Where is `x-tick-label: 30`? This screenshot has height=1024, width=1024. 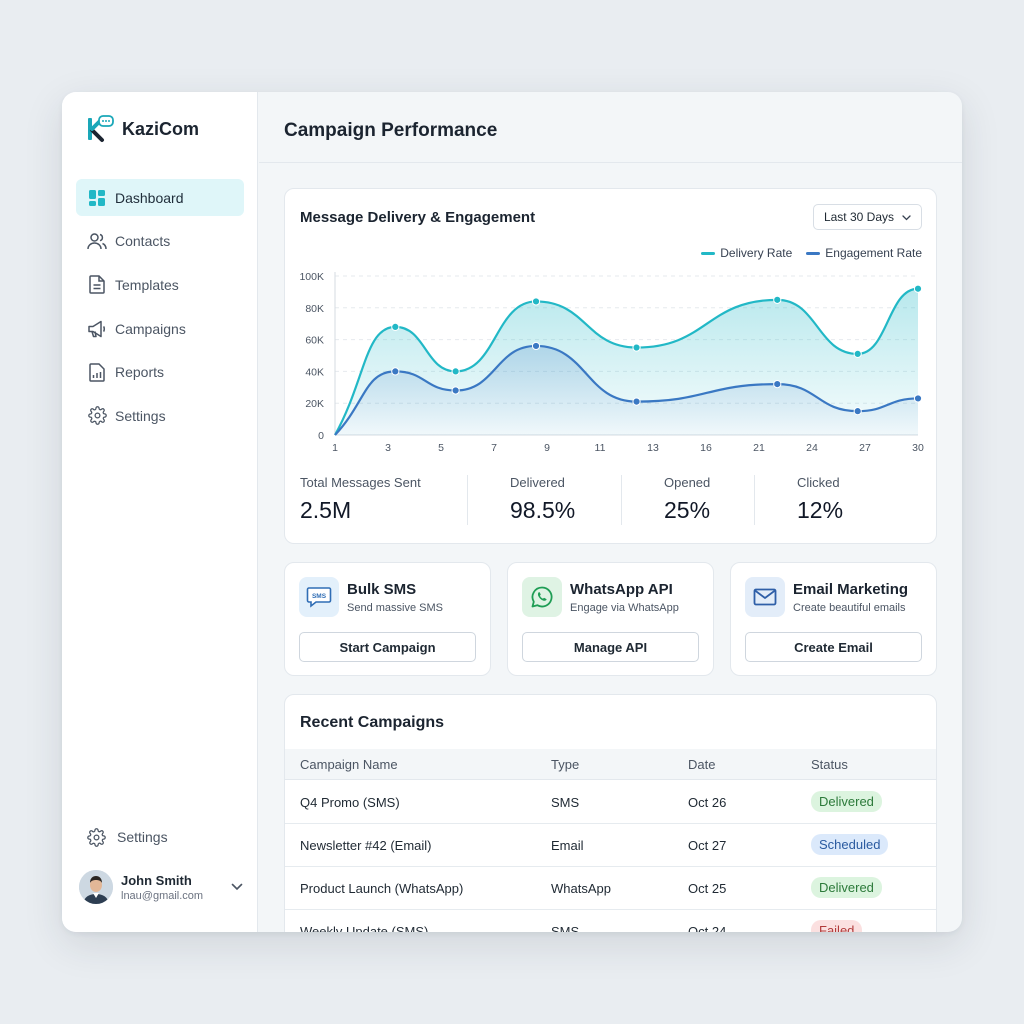
x-tick-label: 30 is located at coordinates (918, 448).